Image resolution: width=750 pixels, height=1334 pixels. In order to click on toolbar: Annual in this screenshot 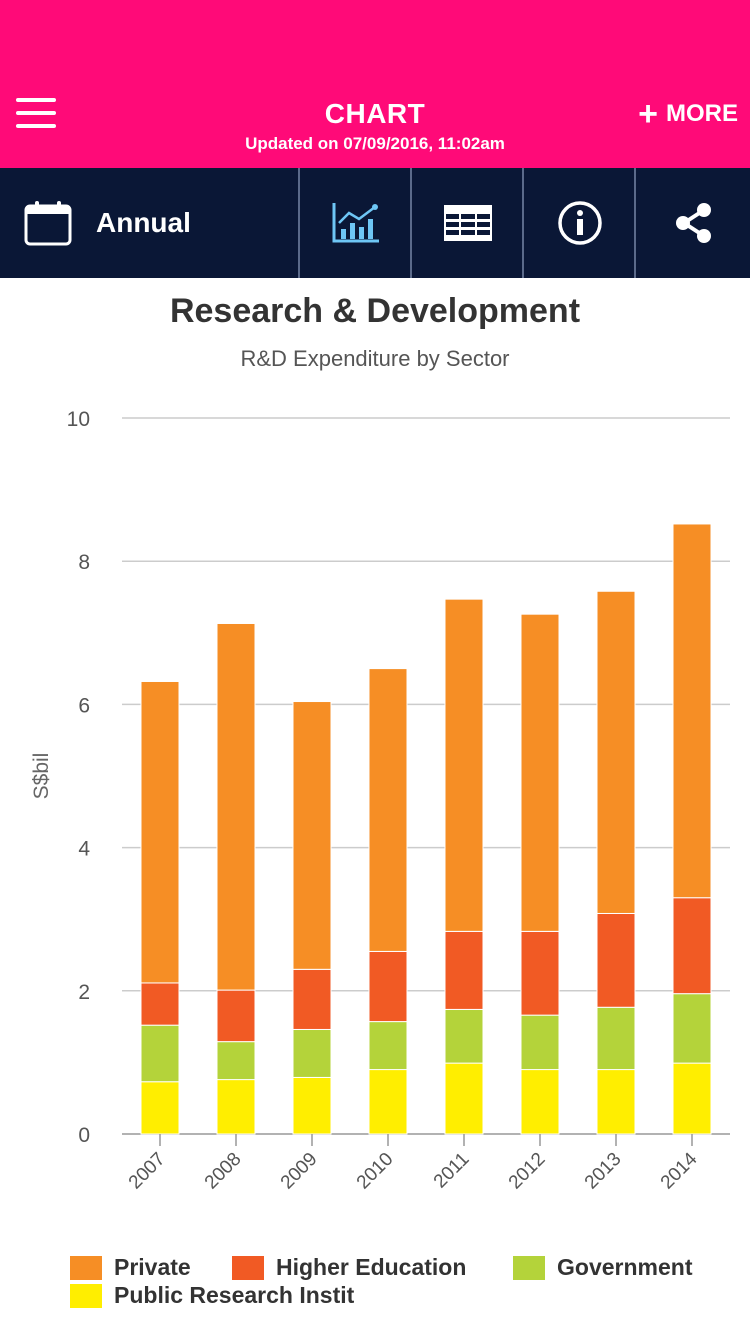, I will do `click(375, 223)`.